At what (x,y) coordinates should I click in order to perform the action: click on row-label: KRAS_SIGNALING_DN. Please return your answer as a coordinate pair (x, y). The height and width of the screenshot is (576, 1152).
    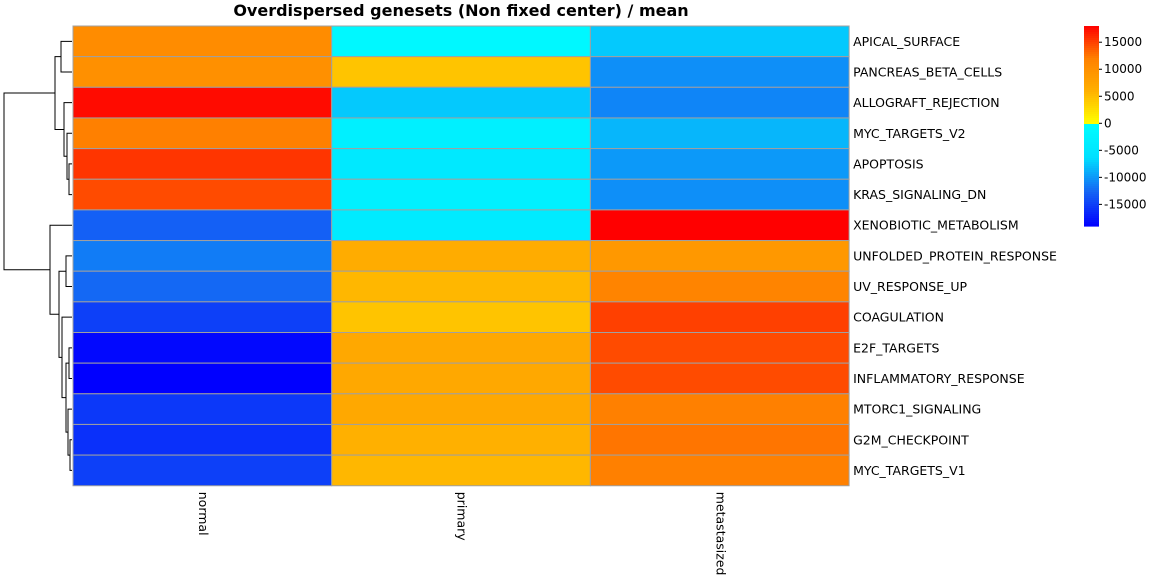
    Looking at the image, I should click on (919, 194).